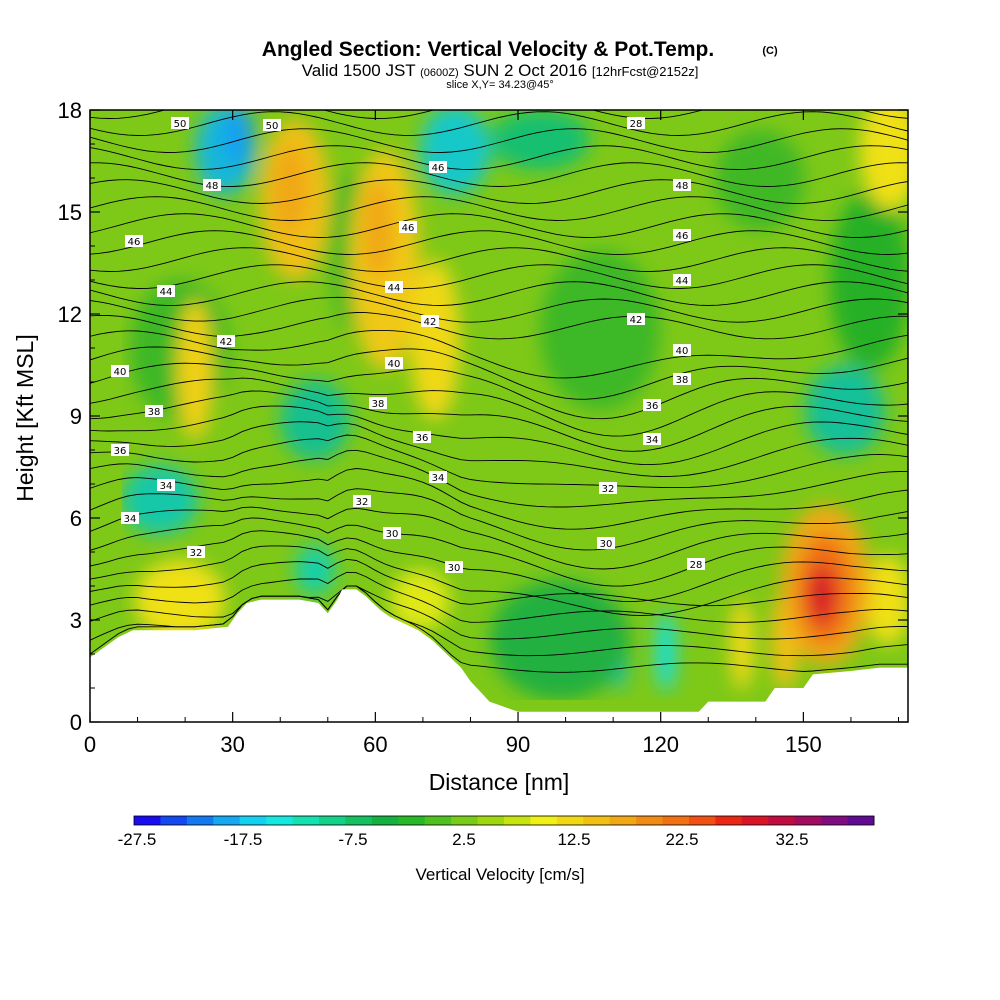 Image resolution: width=1000 pixels, height=1000 pixels. Describe the element at coordinates (803, 744) in the screenshot. I see `x-tick-label: 150` at that location.